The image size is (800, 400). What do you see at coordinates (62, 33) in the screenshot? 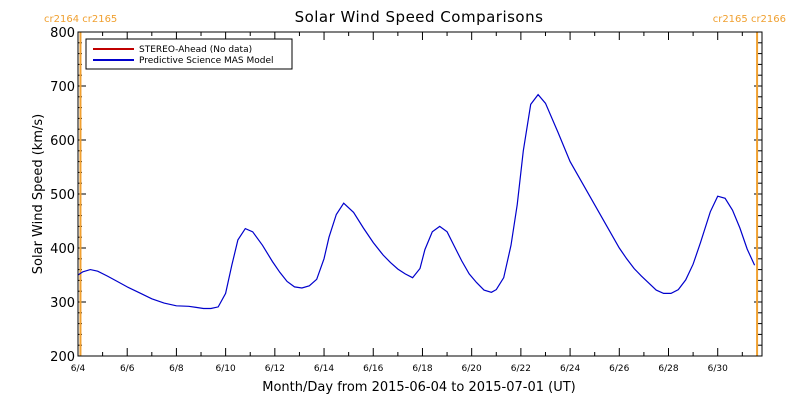
I see `y-tick-label: 800` at bounding box center [62, 33].